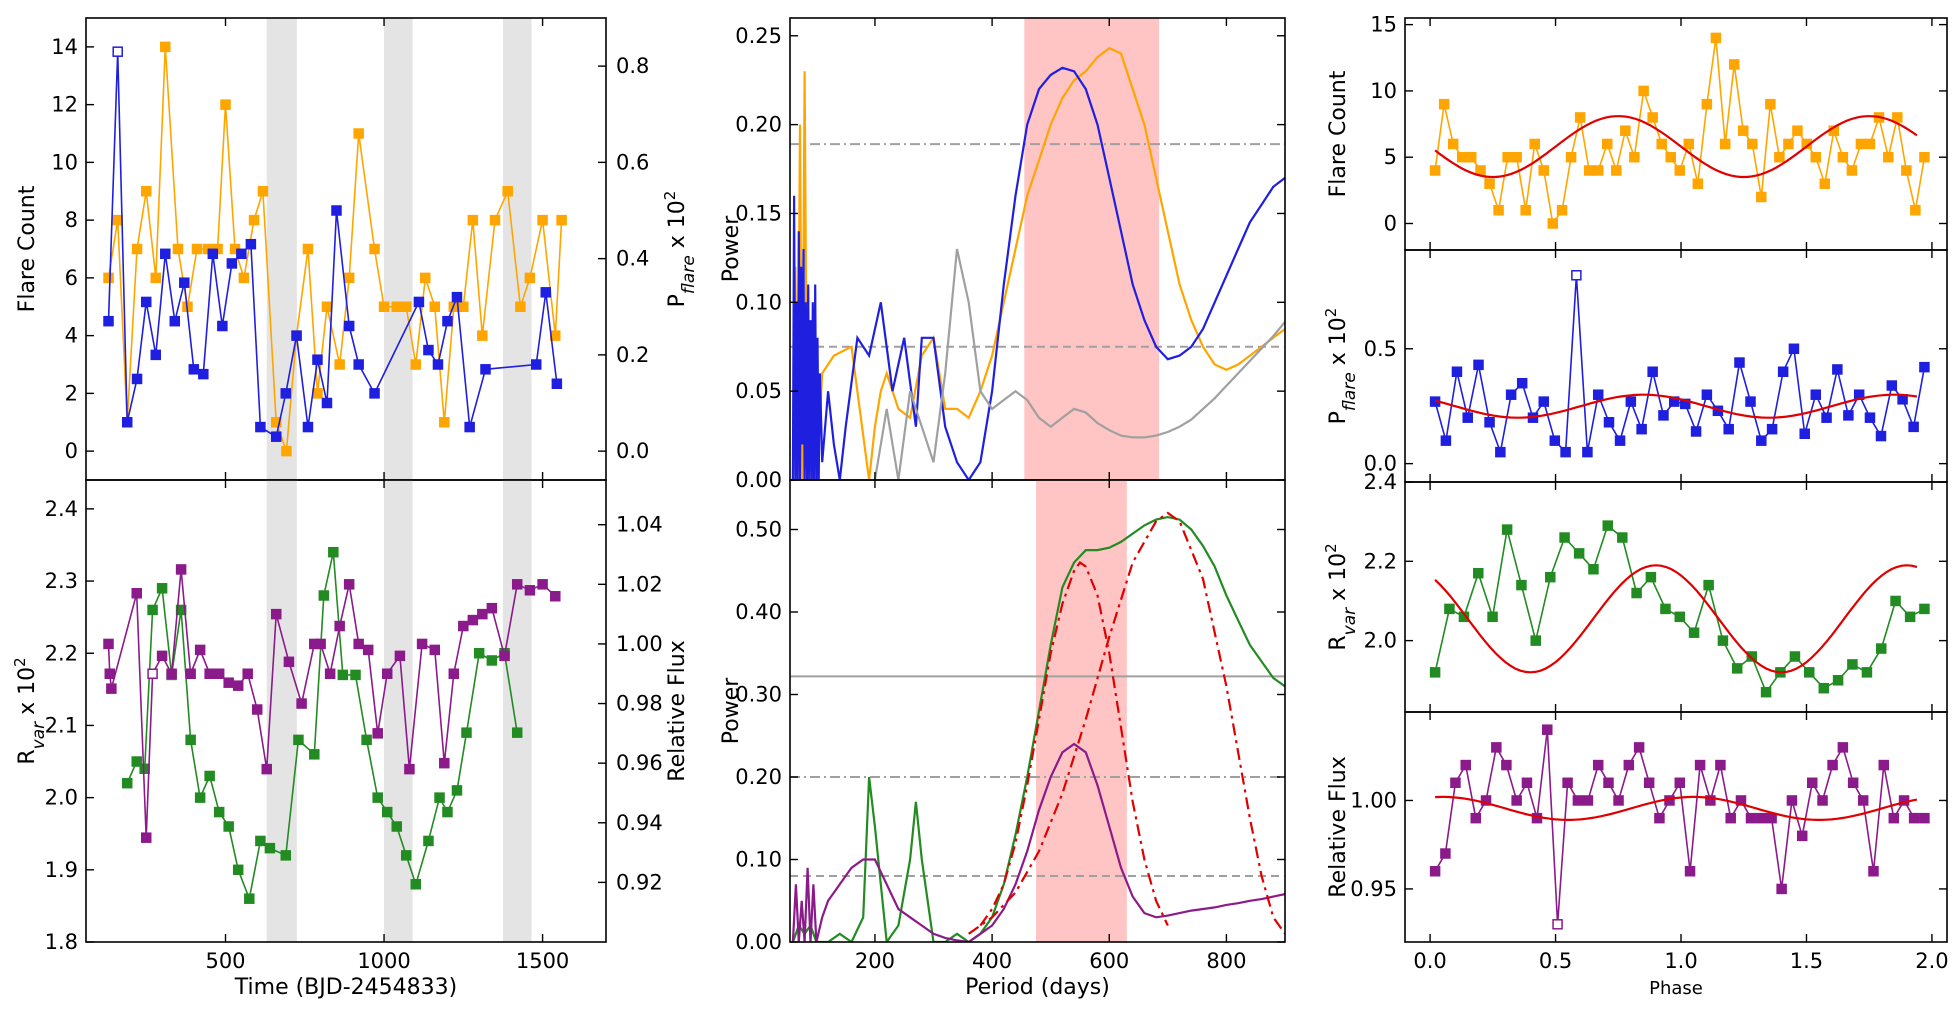 The height and width of the screenshot is (1020, 1959). I want to click on y-tick-label: 2.4, so click(1380, 482).